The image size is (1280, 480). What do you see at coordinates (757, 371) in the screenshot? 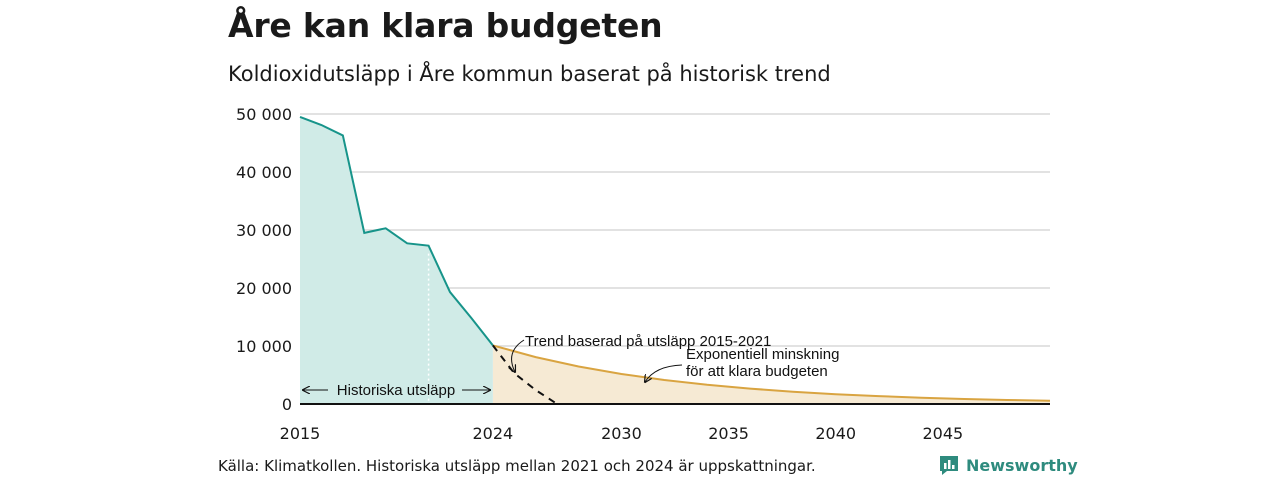
I see `budget-label-line2: för att klara budgeten` at bounding box center [757, 371].